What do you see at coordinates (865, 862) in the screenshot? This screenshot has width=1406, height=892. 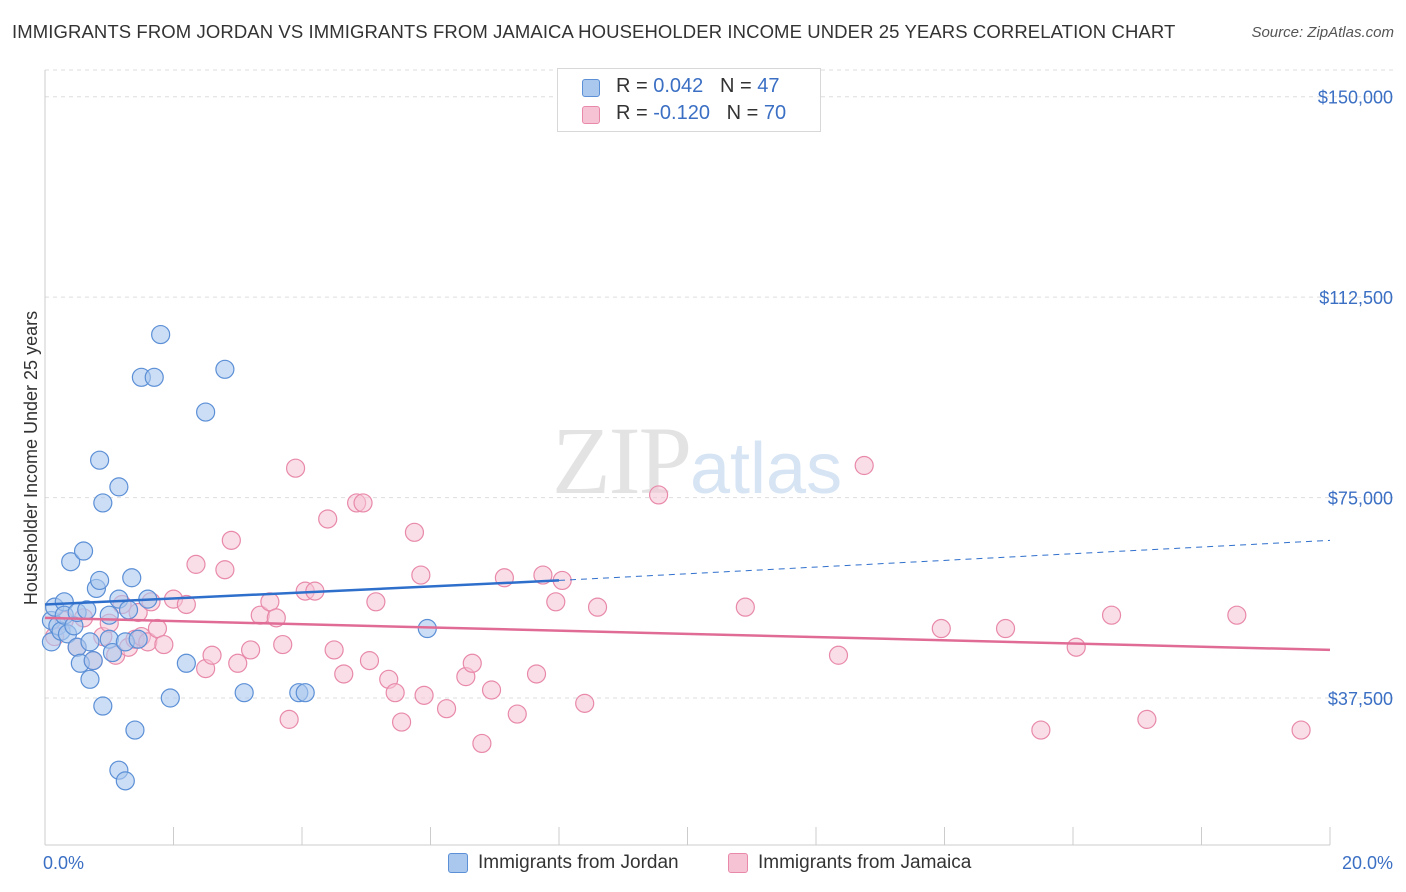 I see `bottom-jamaica-label: Immigrants from Jamaica` at bounding box center [865, 862].